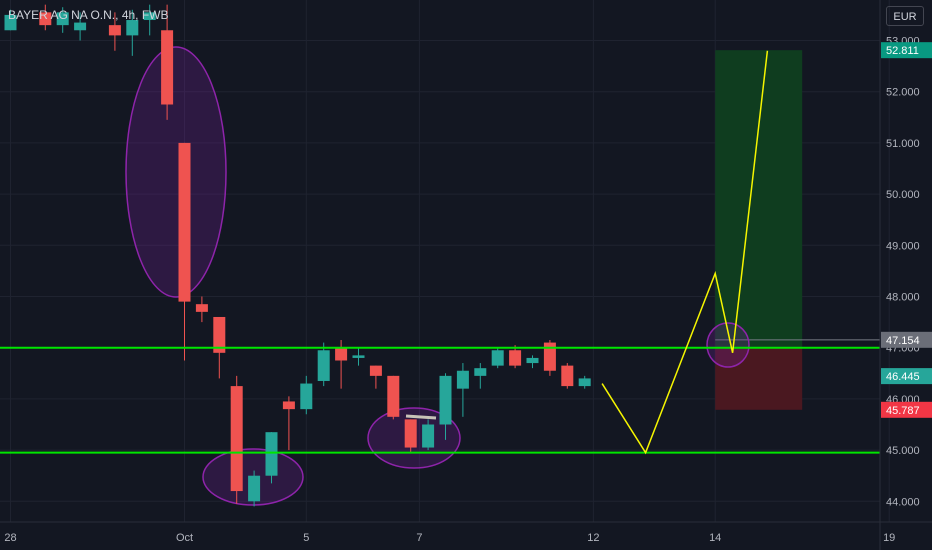 Image resolution: width=932 pixels, height=550 pixels. Describe the element at coordinates (903, 195) in the screenshot. I see `price-tick-label: 50.000` at that location.